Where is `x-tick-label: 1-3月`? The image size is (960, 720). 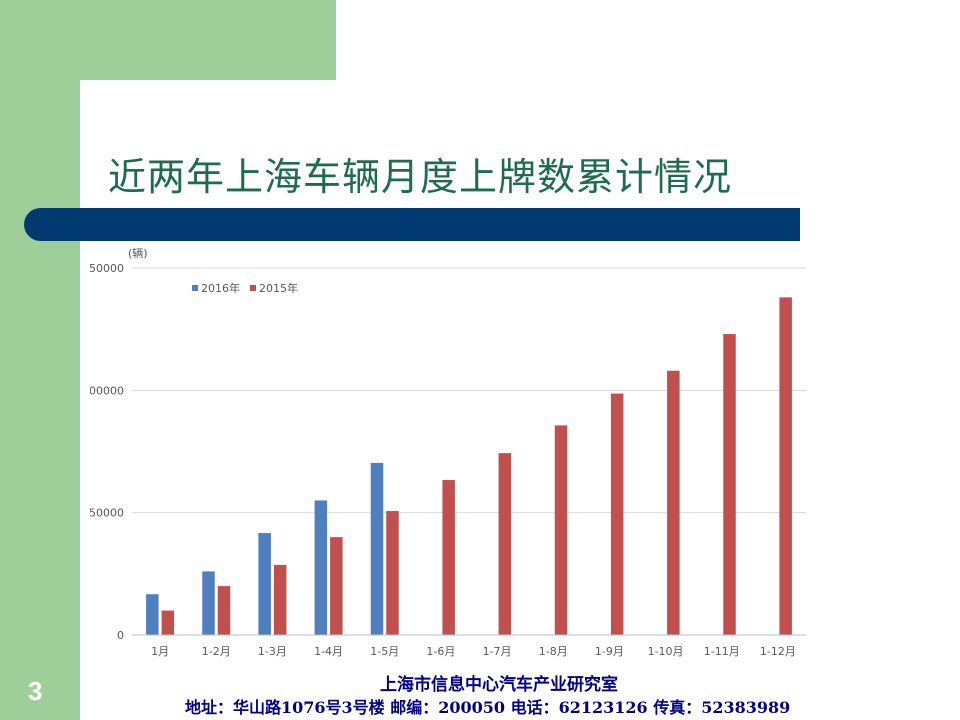
x-tick-label: 1-3月 is located at coordinates (272, 651).